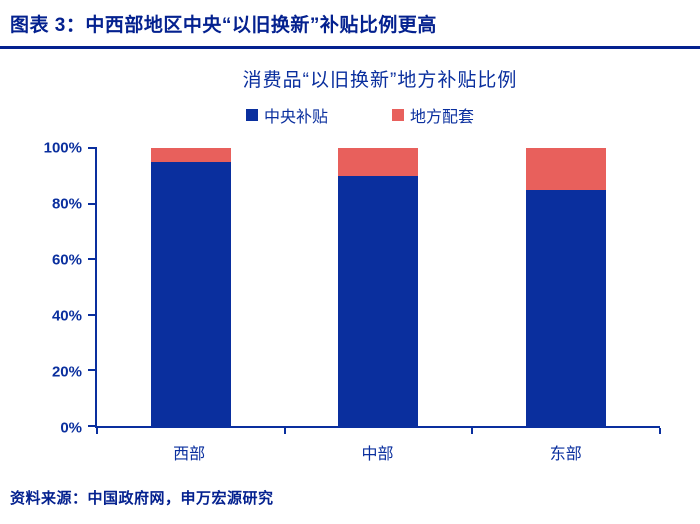  Describe the element at coordinates (295, 117) in the screenshot. I see `legend-label-central: 中央补贴` at that location.